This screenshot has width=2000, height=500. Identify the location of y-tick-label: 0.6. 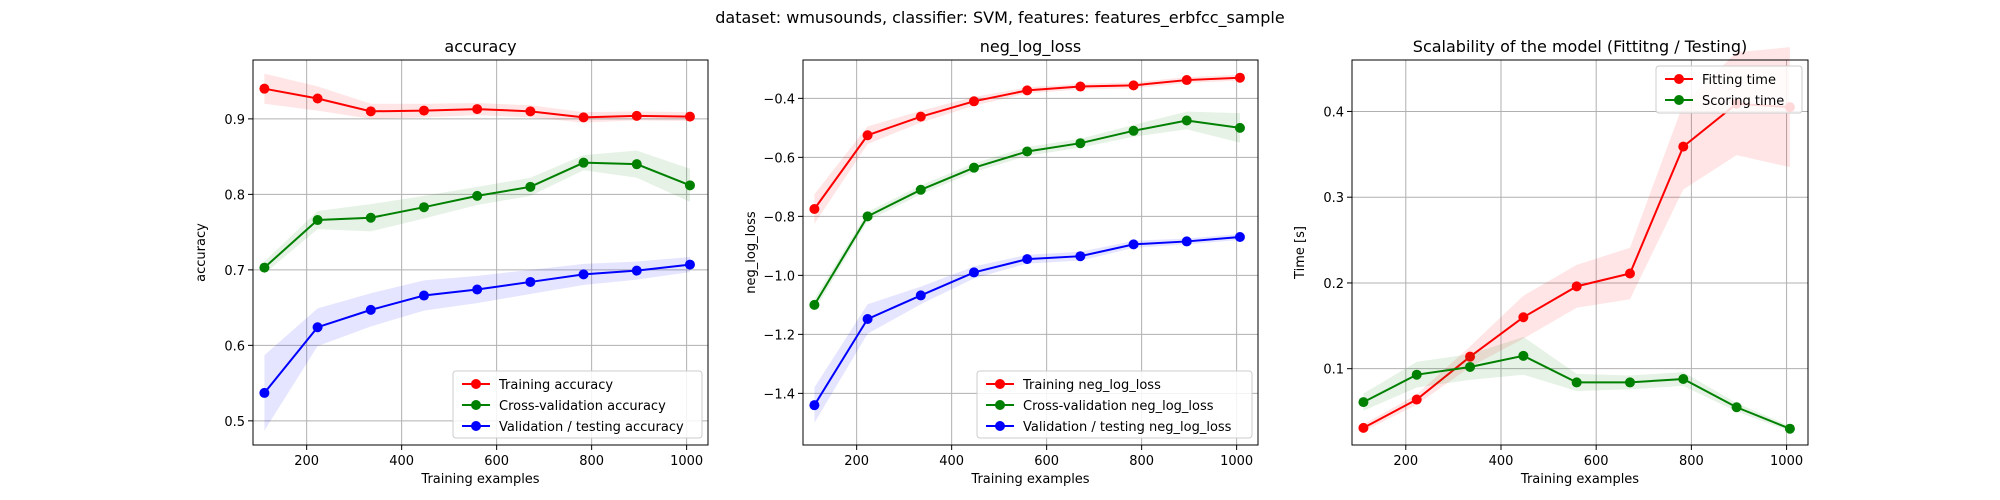
(234, 346).